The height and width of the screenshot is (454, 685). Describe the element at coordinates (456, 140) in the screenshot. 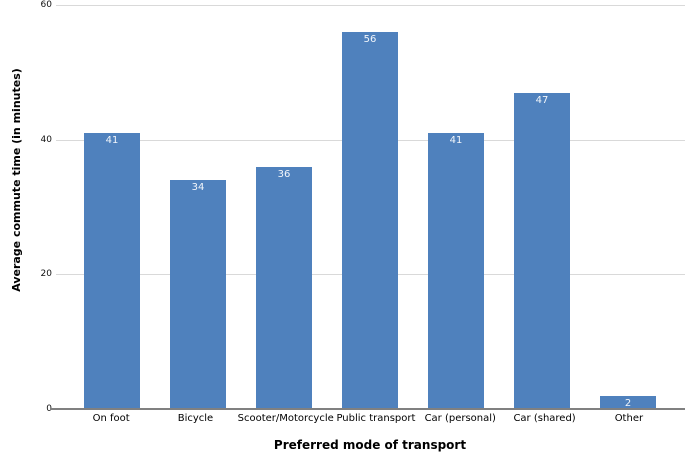

I see `bar-value-label-car-personal: 41` at that location.